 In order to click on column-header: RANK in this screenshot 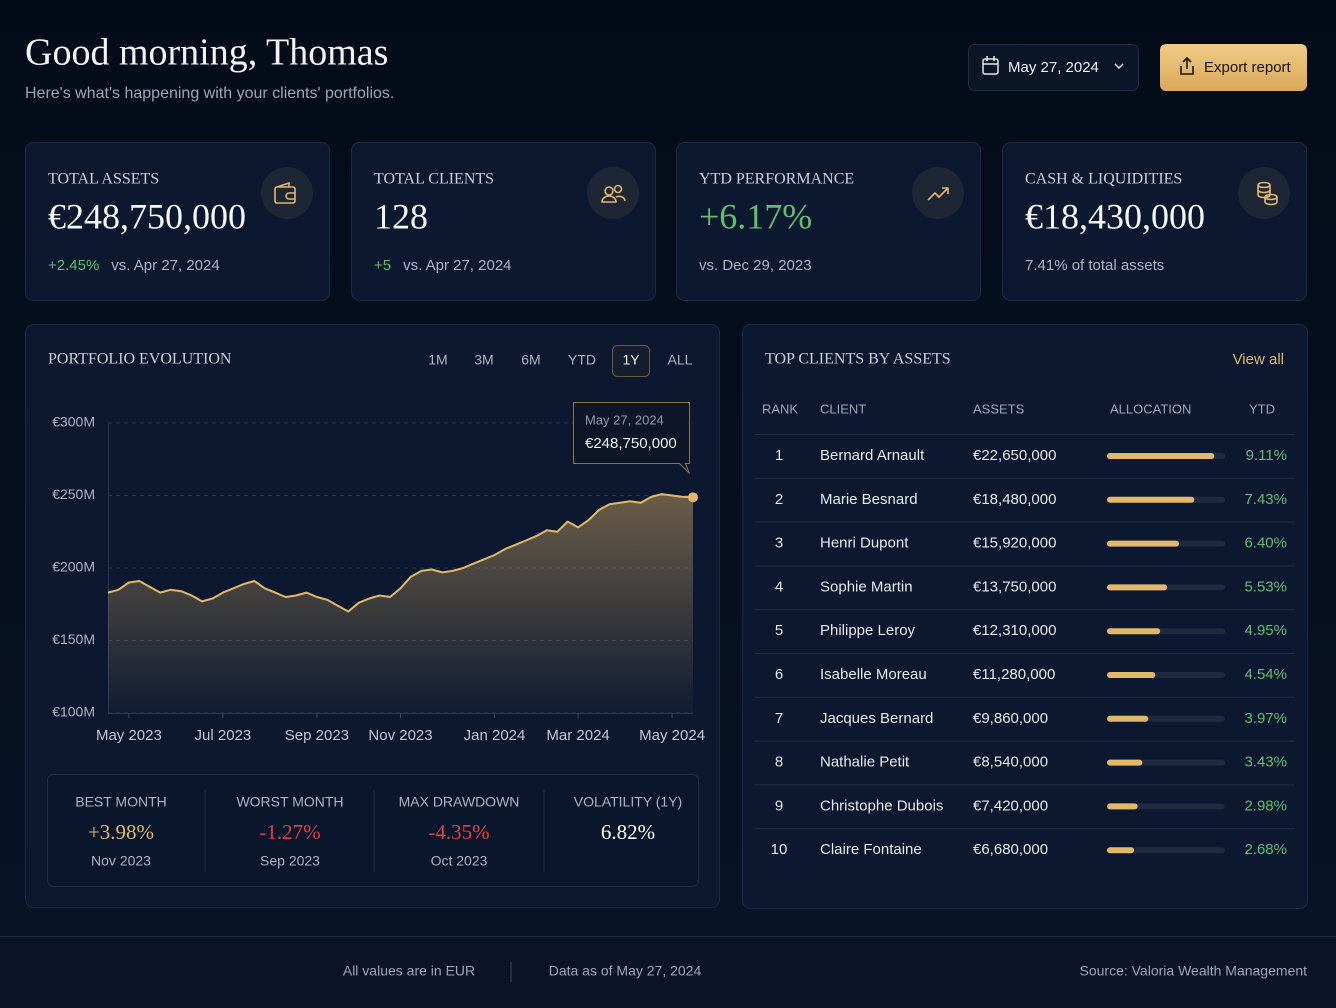, I will do `click(780, 408)`.